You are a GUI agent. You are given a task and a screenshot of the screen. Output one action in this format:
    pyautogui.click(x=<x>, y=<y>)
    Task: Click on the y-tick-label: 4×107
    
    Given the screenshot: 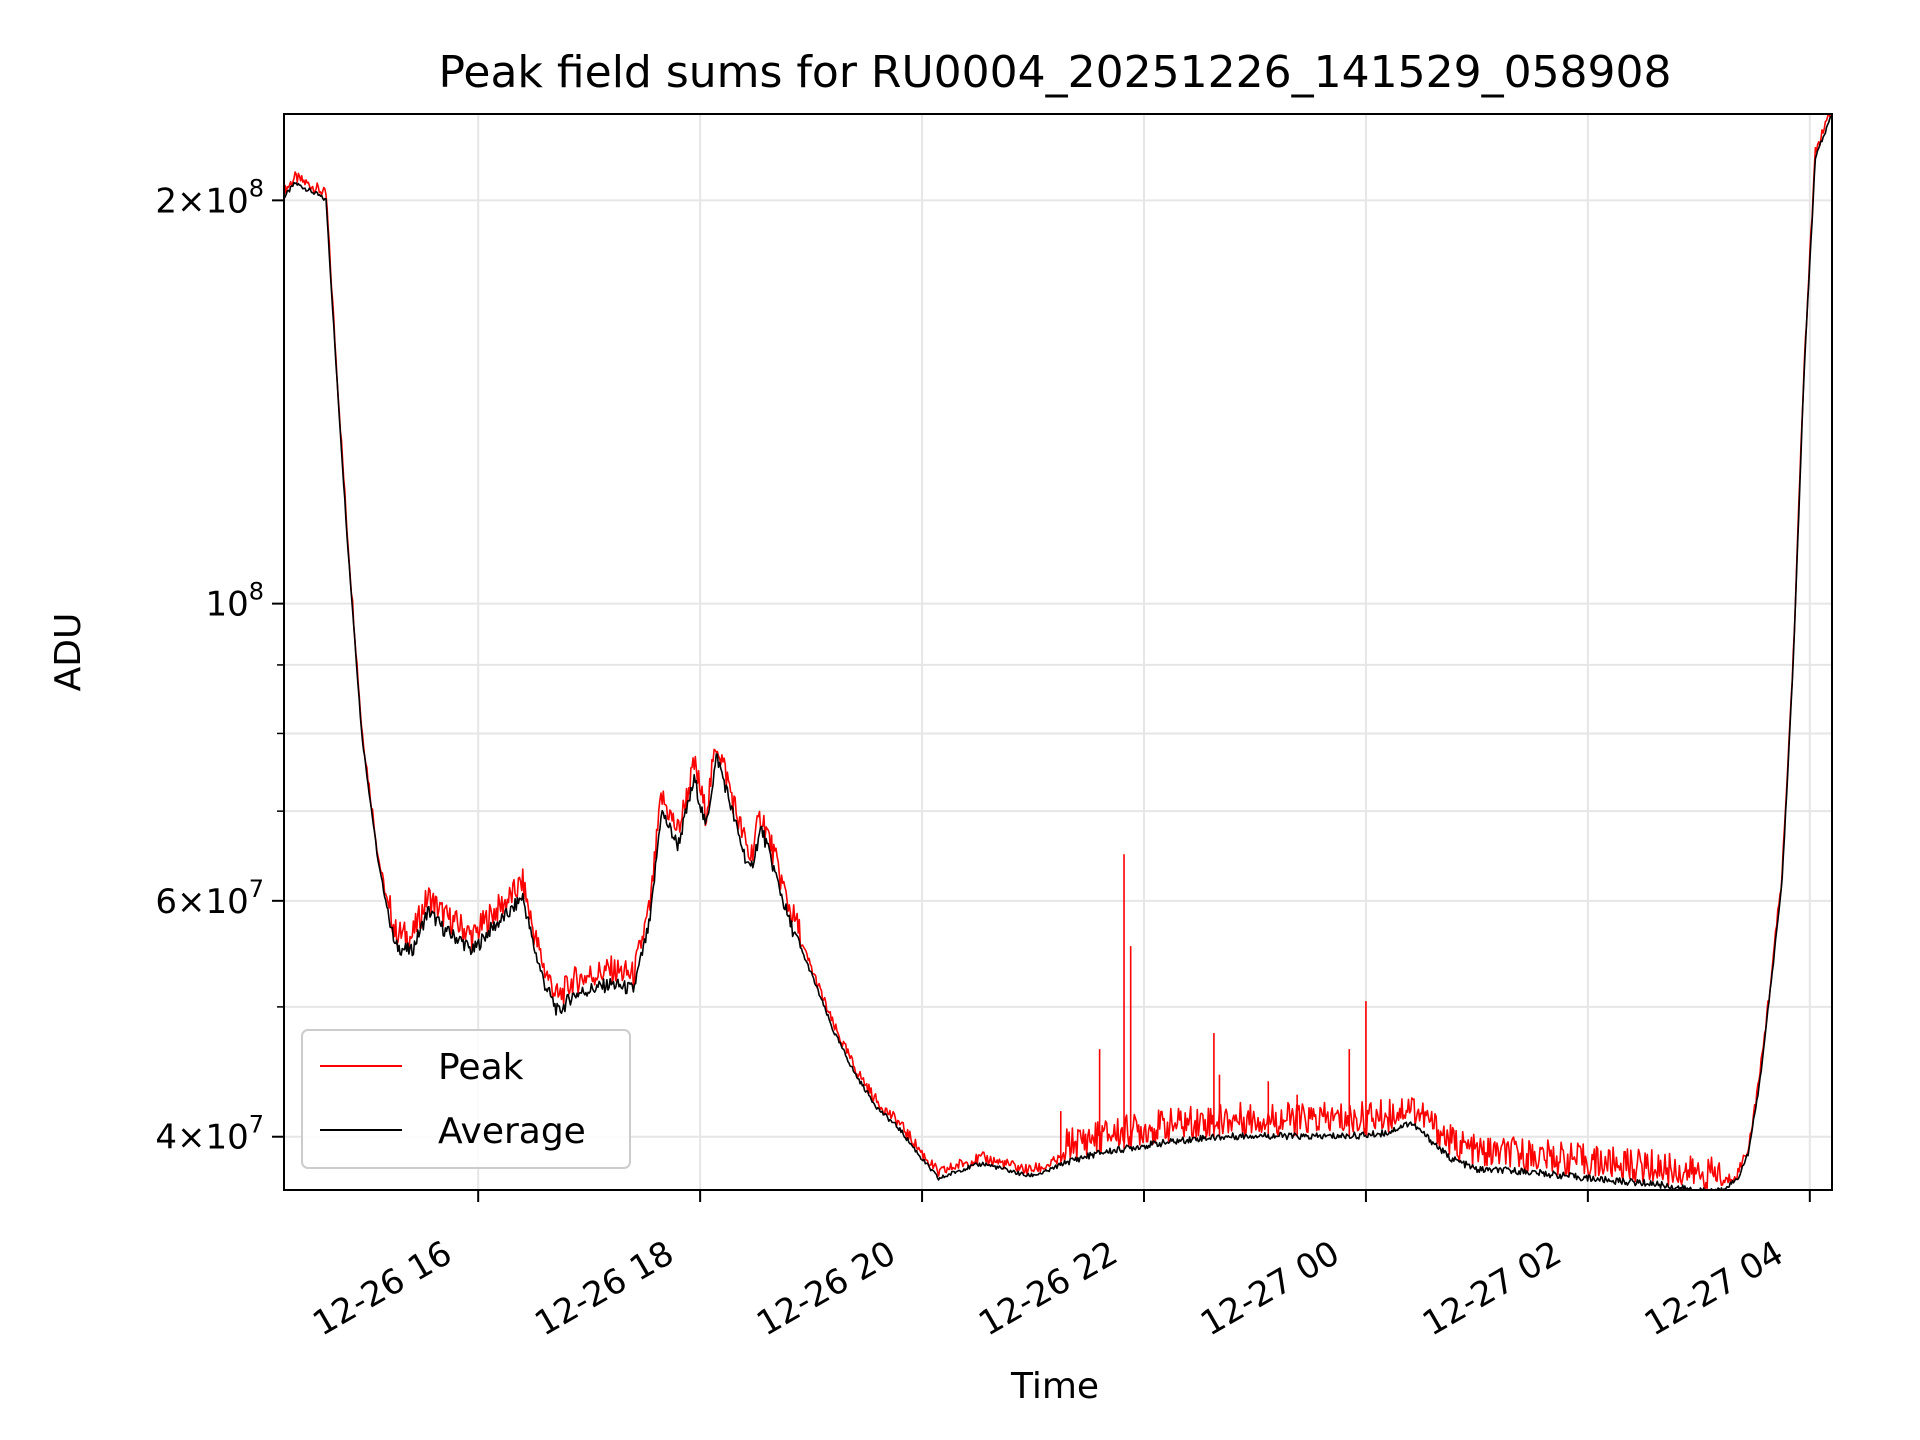 What is the action you would take?
    pyautogui.click(x=209, y=1134)
    